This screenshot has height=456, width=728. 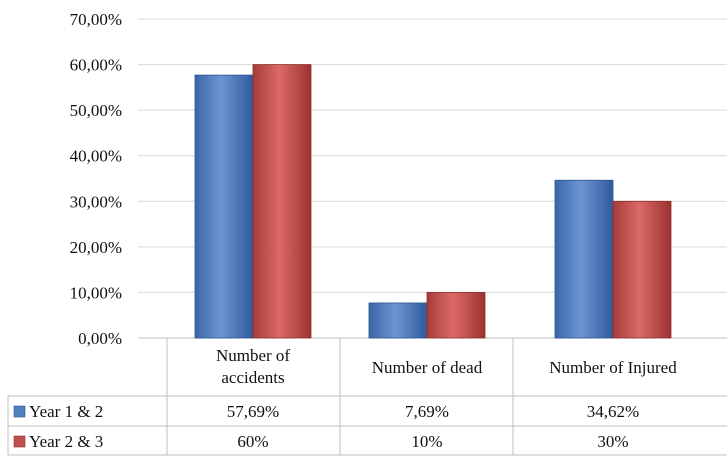 What do you see at coordinates (66, 441) in the screenshot?
I see `legend-label: Year 2 & 3` at bounding box center [66, 441].